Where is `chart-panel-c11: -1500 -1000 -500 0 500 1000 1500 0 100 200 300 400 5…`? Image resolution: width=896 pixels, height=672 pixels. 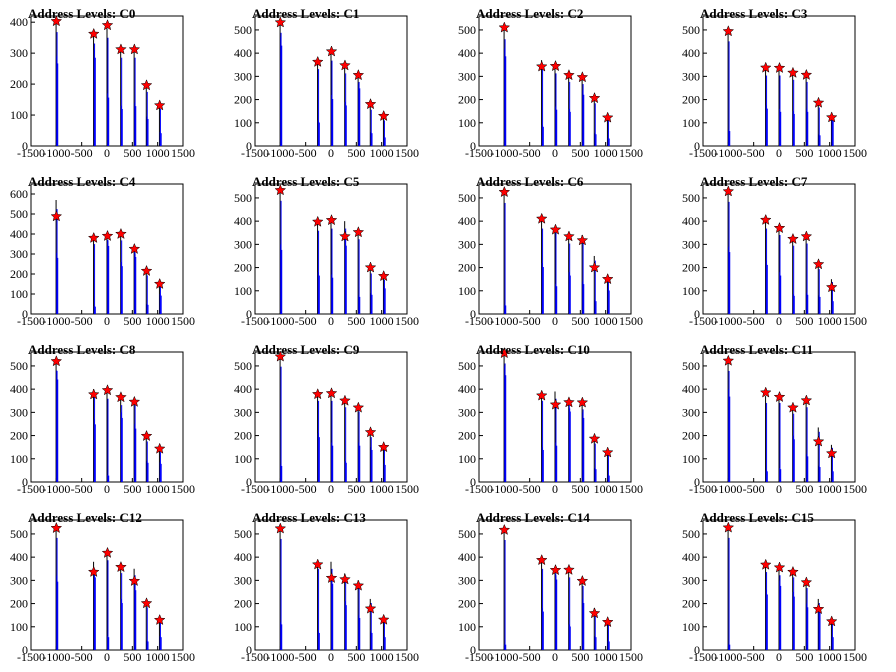 chart-panel-c11: -1500 -1000 -500 0 500 1000 1500 0 100 200 300 400 5… is located at coordinates (784, 420).